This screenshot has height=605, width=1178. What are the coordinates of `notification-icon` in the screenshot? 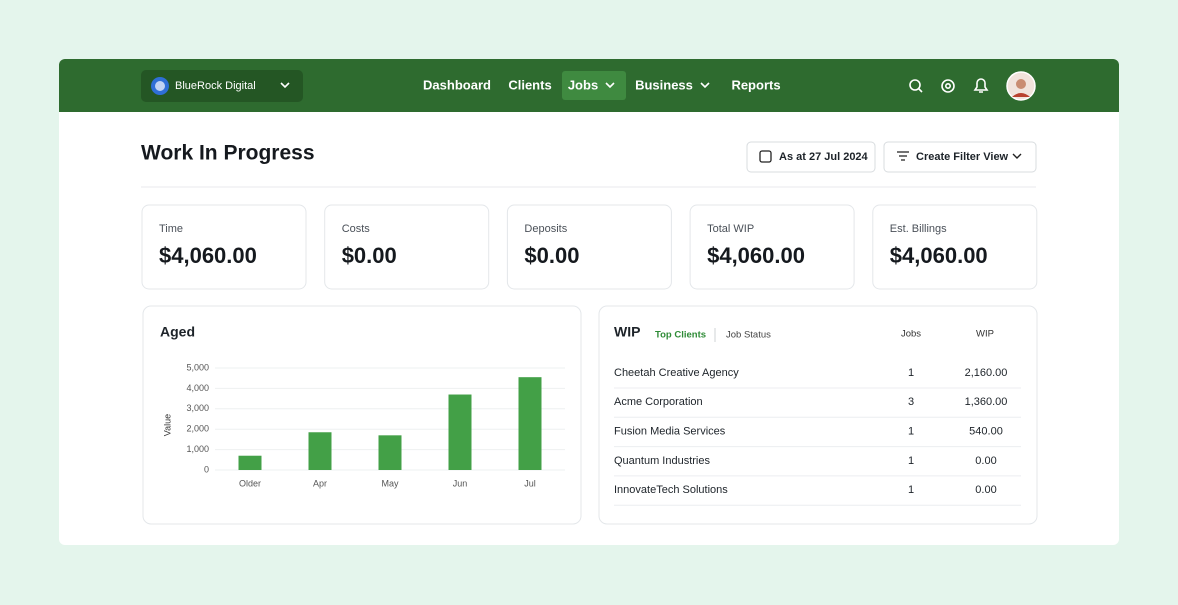 It's located at (981, 85).